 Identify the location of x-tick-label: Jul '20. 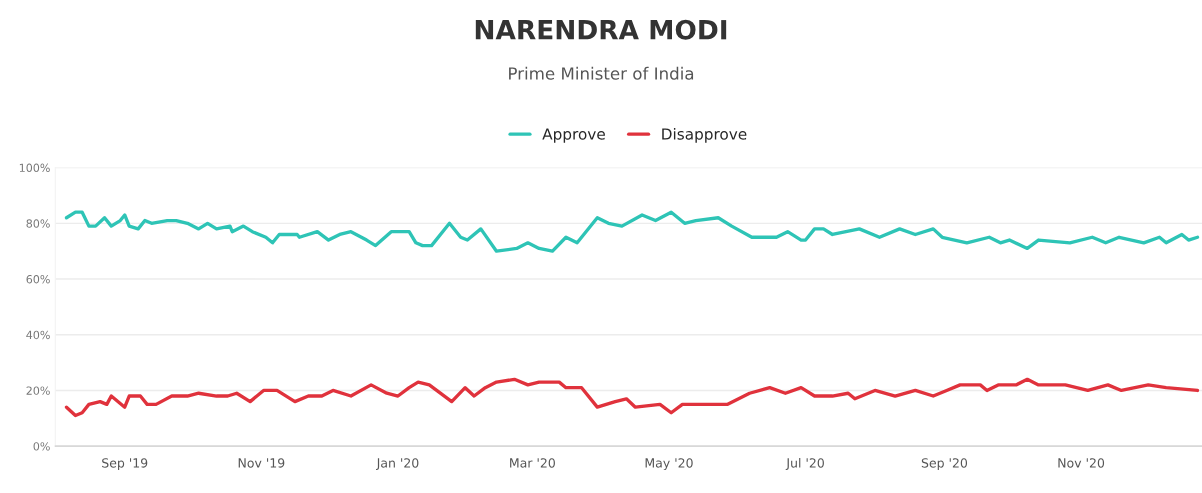
(804, 463).